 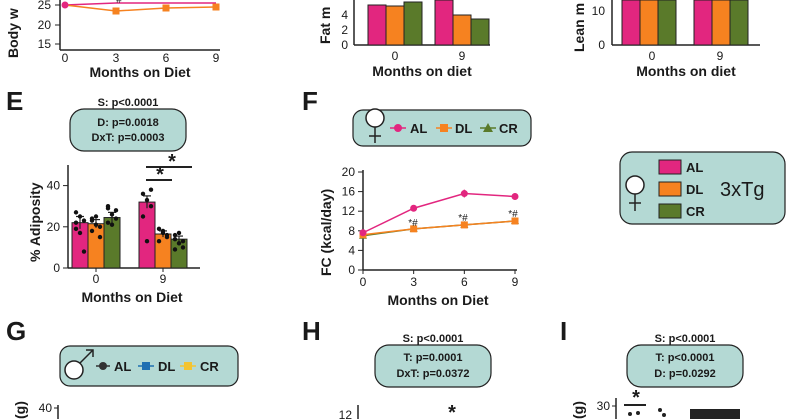 I want to click on panel-c-ytick-0: 0, so click(x=601, y=45).